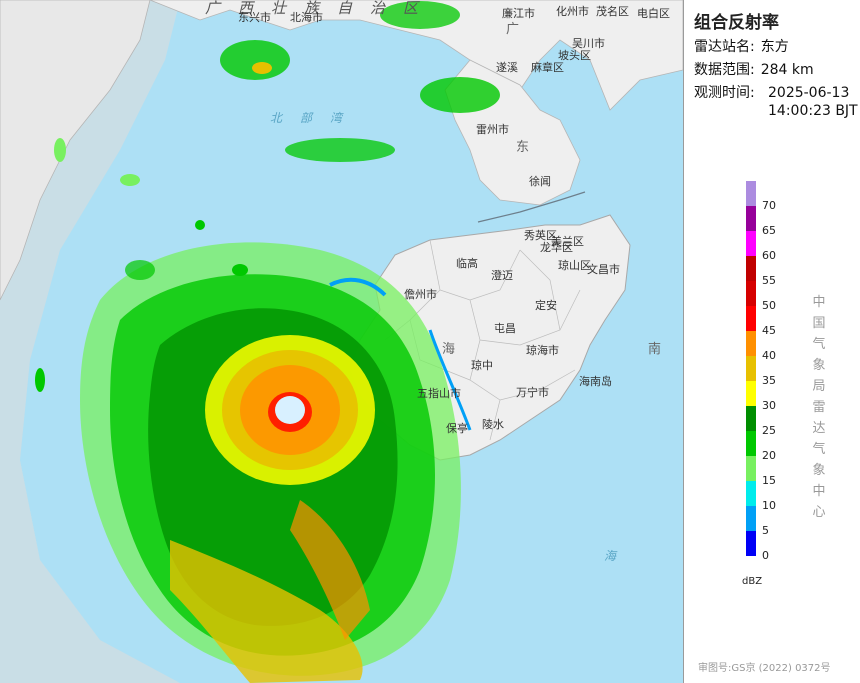 The width and height of the screenshot is (860, 683). What do you see at coordinates (439, 393) in the screenshot?
I see `label-wuzhishan: 五指山市` at bounding box center [439, 393].